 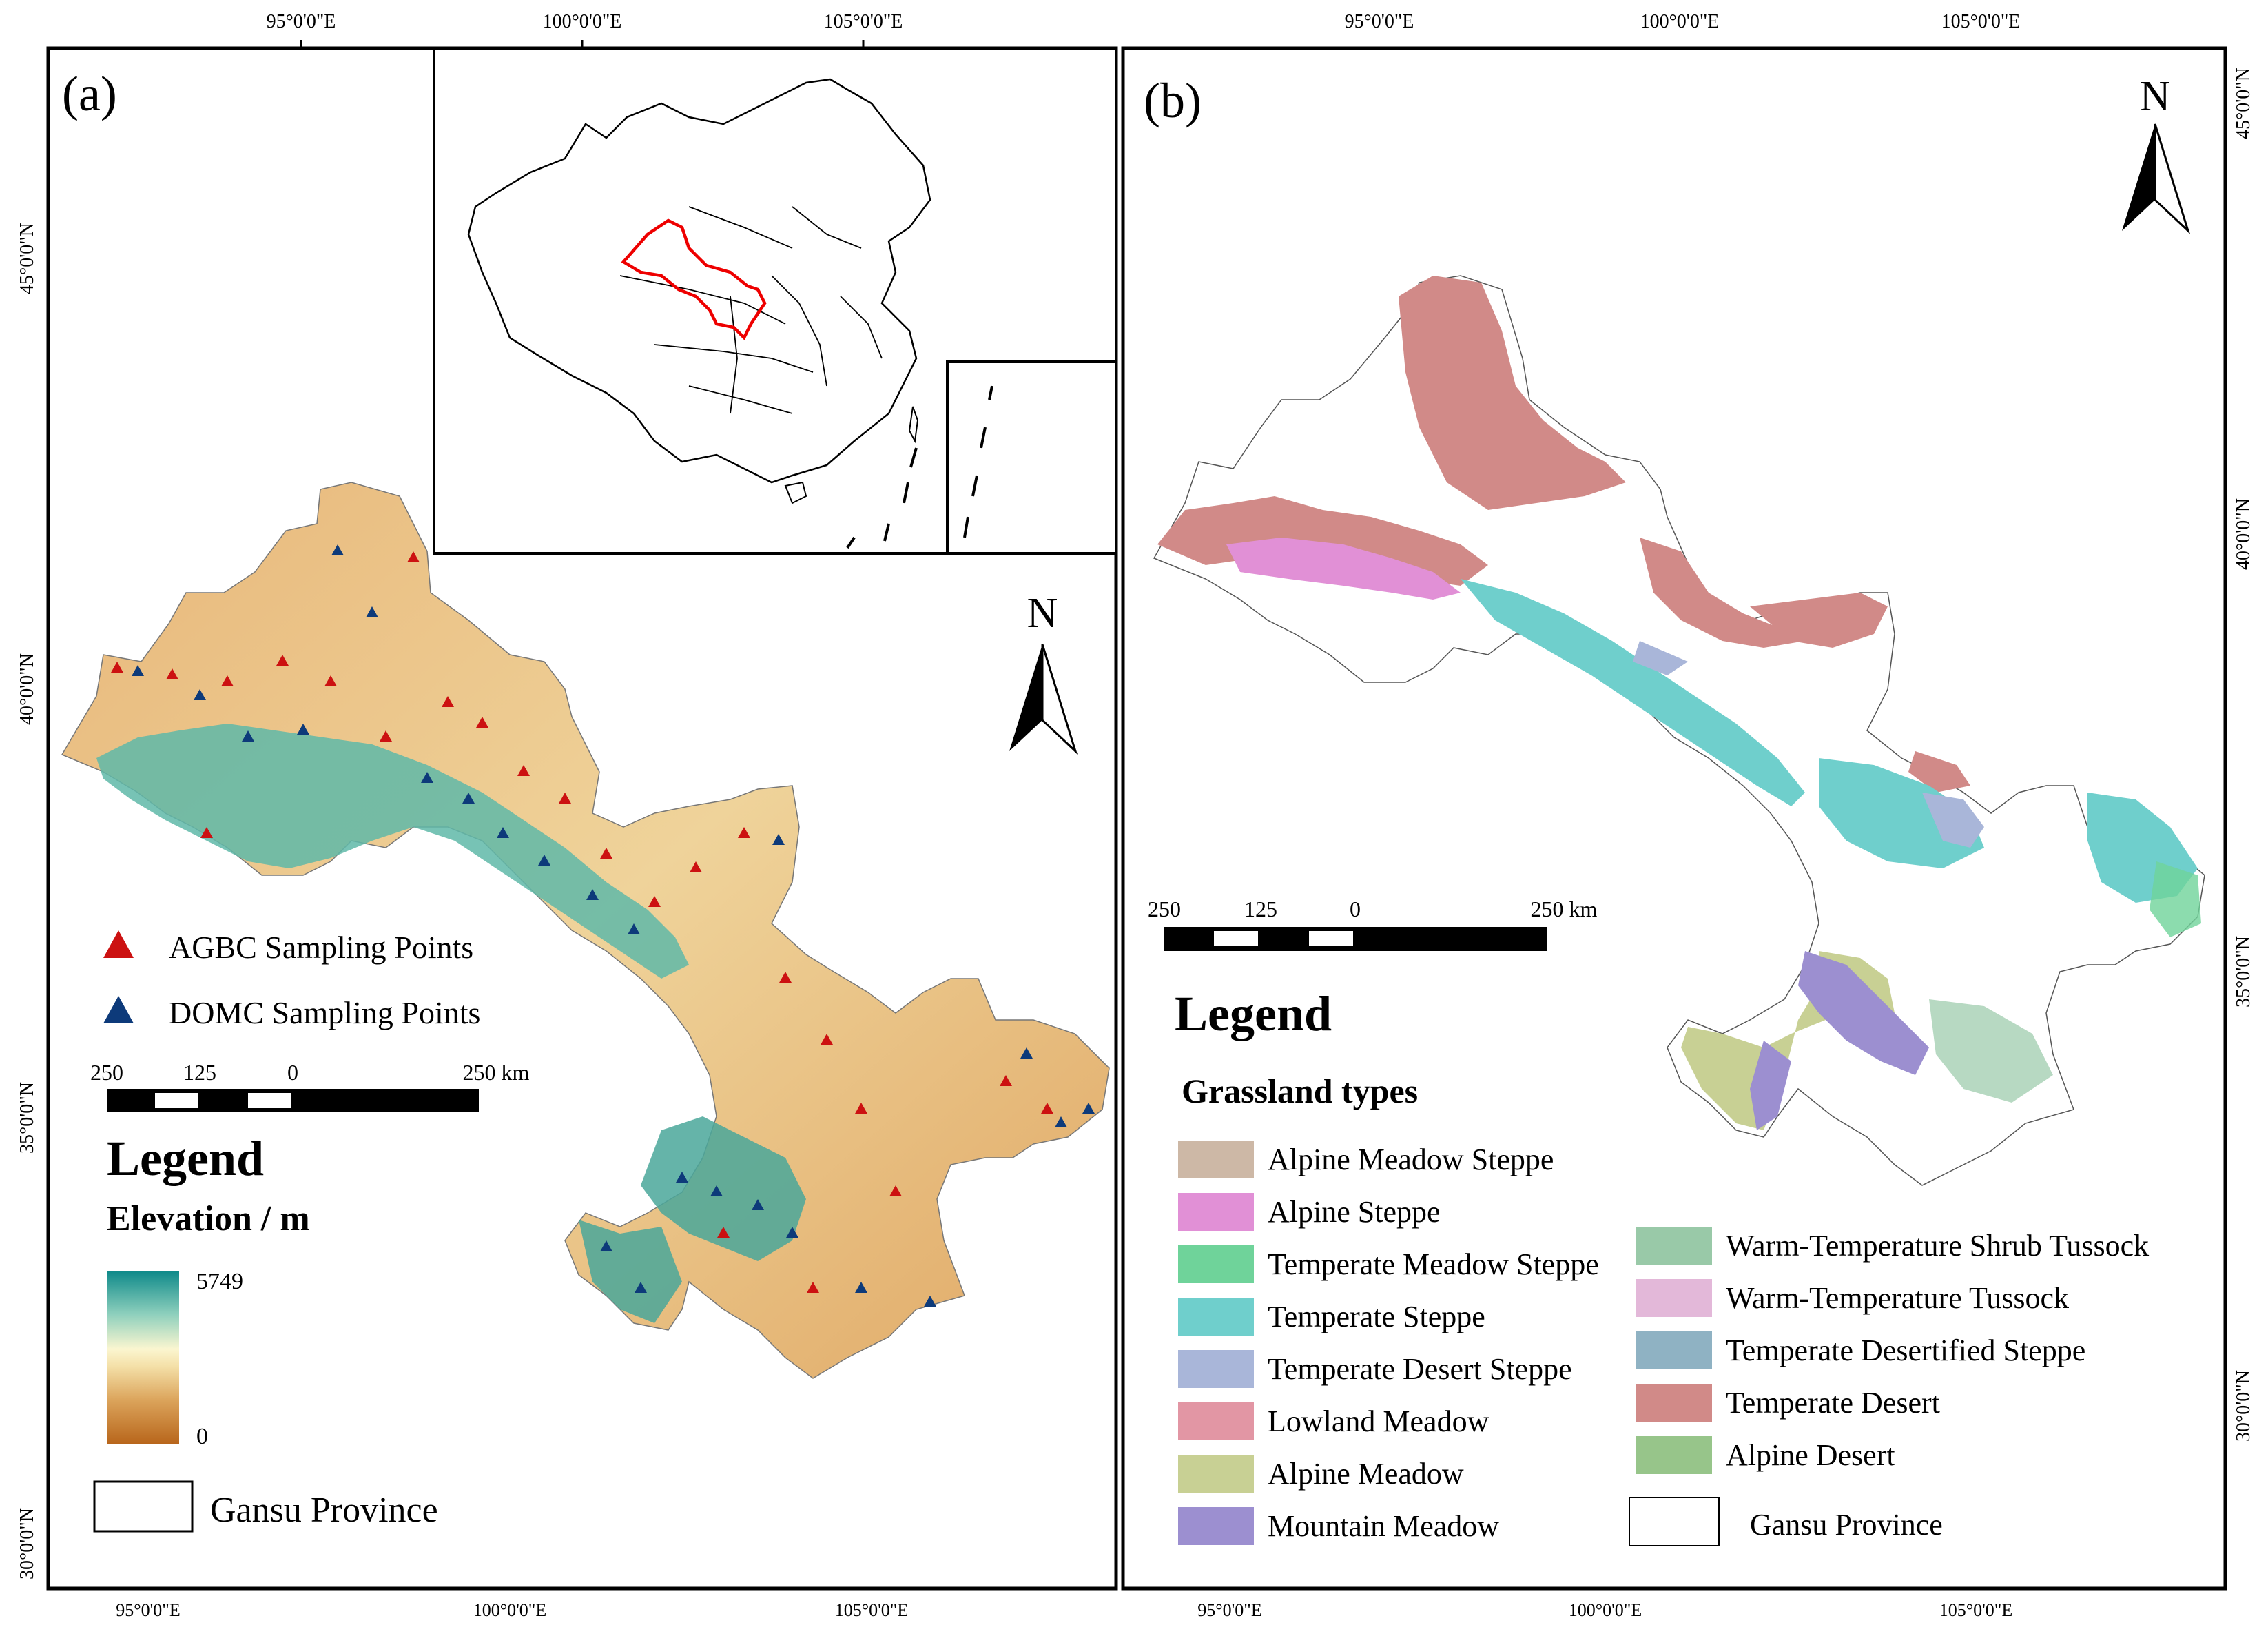 I want to click on panel-a-bottom-tick: 95°0'0"E, so click(x=148, y=1610).